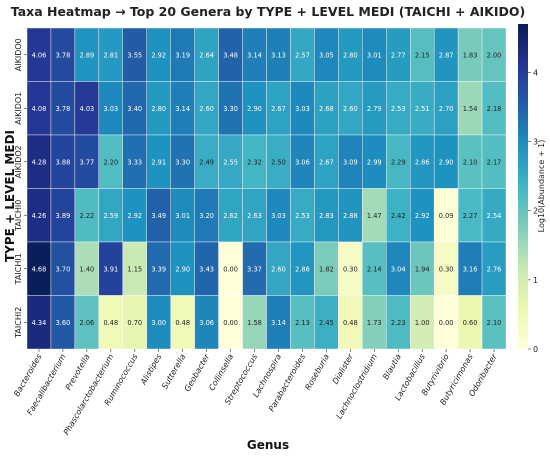  Describe the element at coordinates (18, 161) in the screenshot. I see `row-label: AIKIDO2` at that location.